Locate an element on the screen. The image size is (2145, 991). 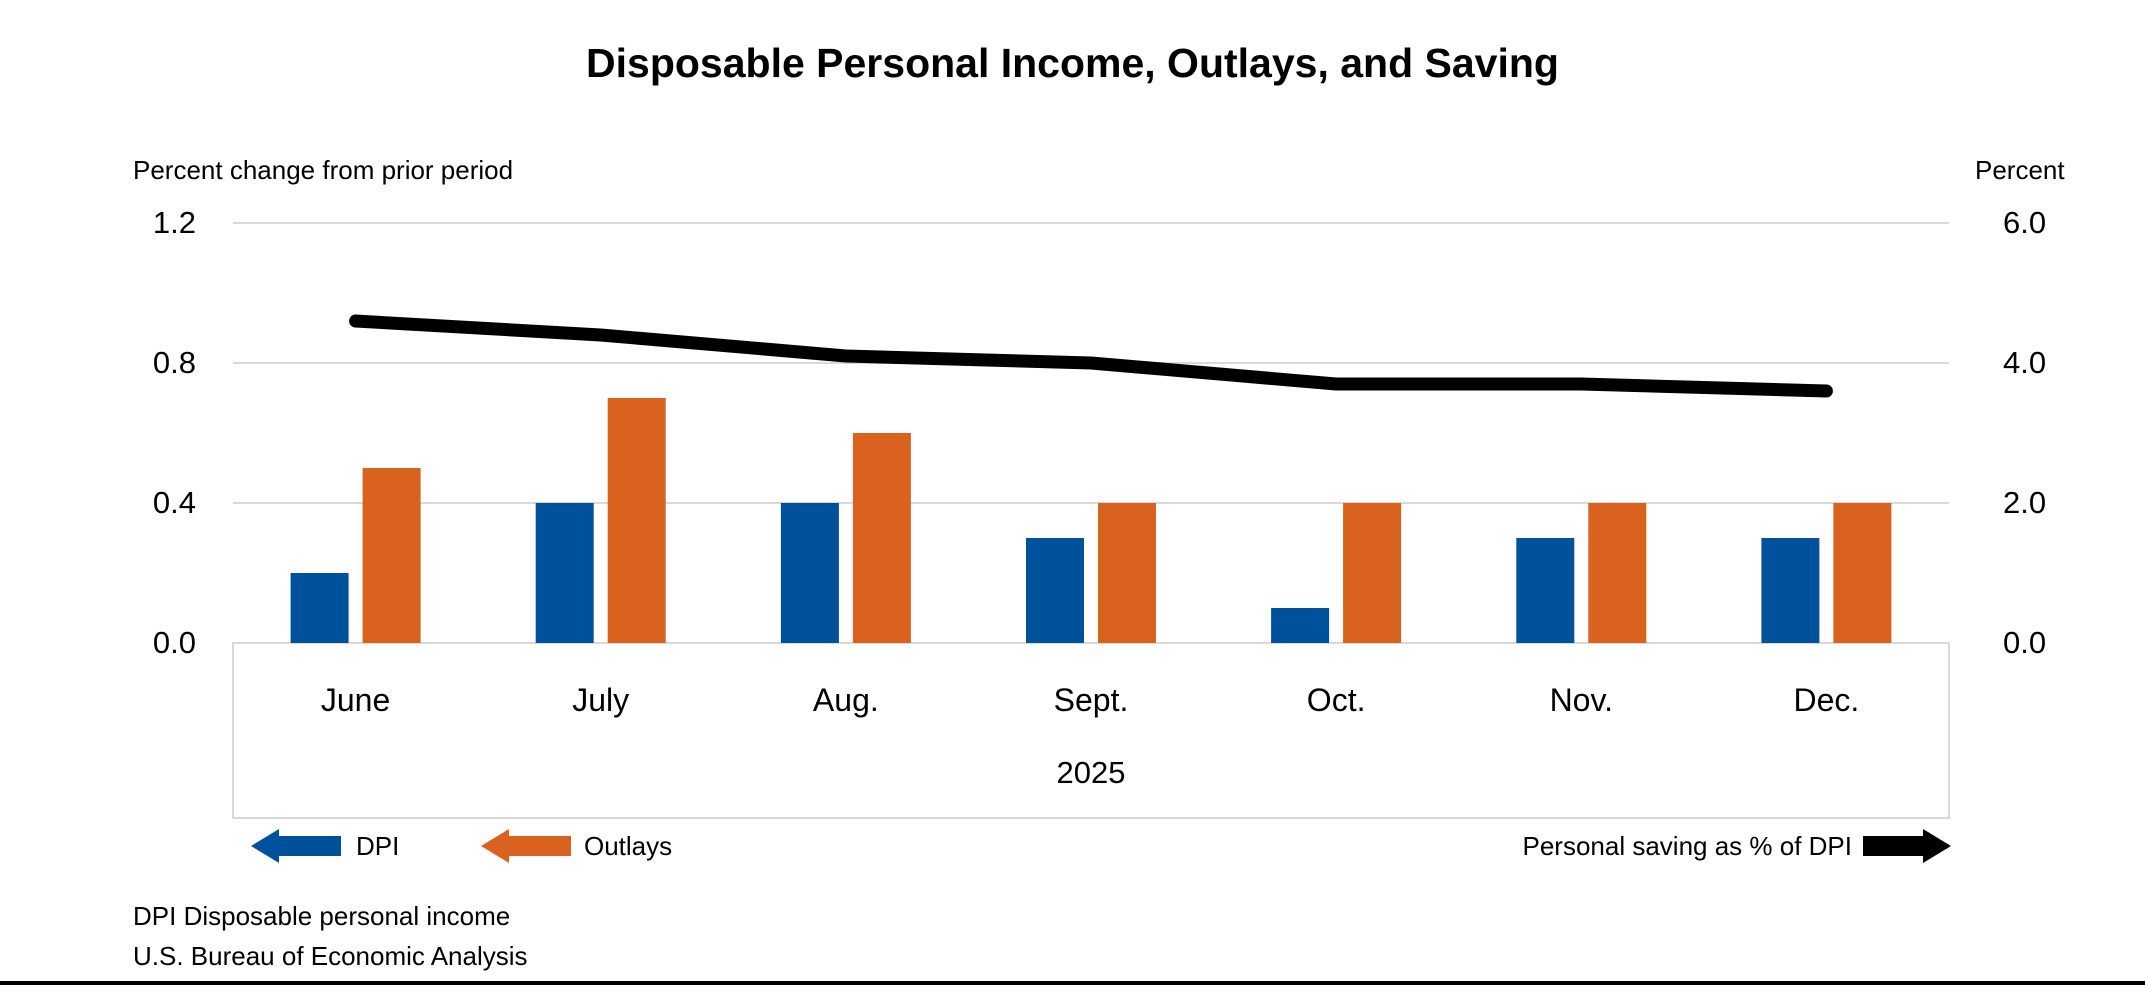
right-axis-tick-label: 6.0 is located at coordinates (2025, 222).